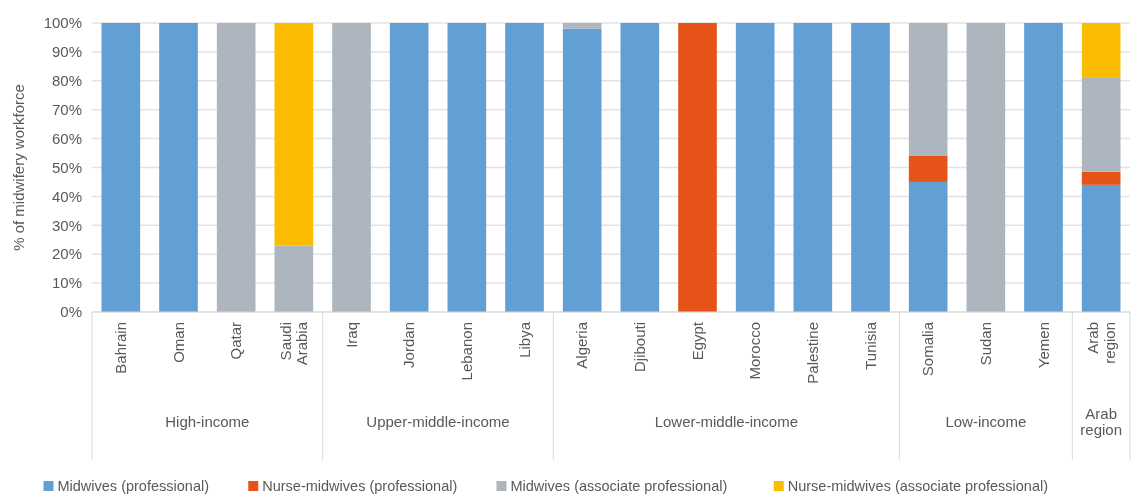  Describe the element at coordinates (467, 351) in the screenshot. I see `x-tick-label: Lebanon` at that location.